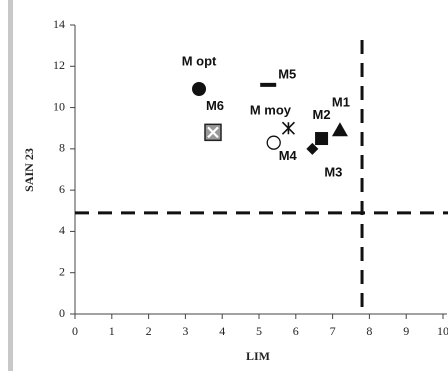 This screenshot has width=448, height=371. I want to click on x-tick-label: 0, so click(75, 331).